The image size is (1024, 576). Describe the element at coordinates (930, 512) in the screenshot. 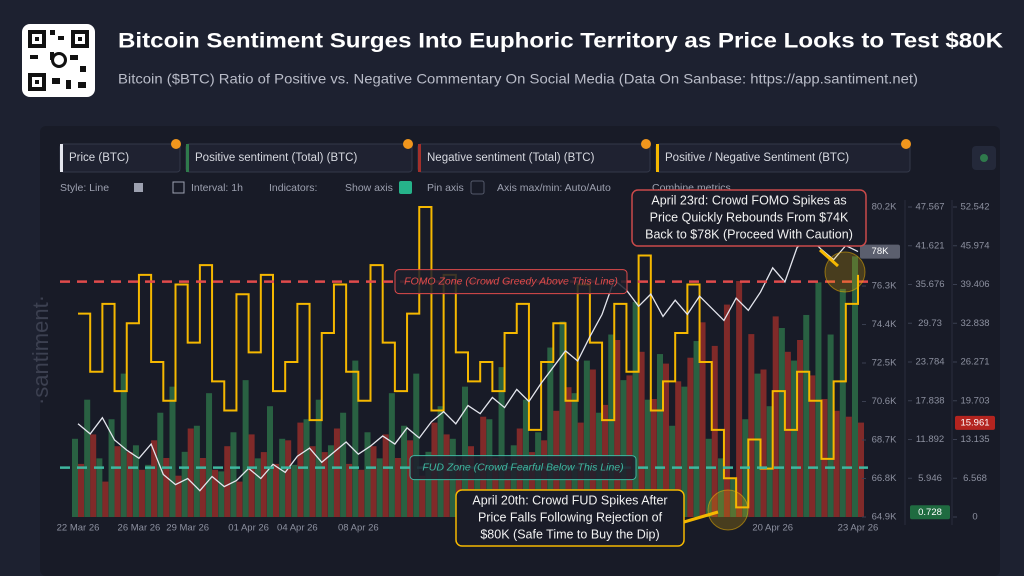

I see `value-badge-label: 0.728` at that location.